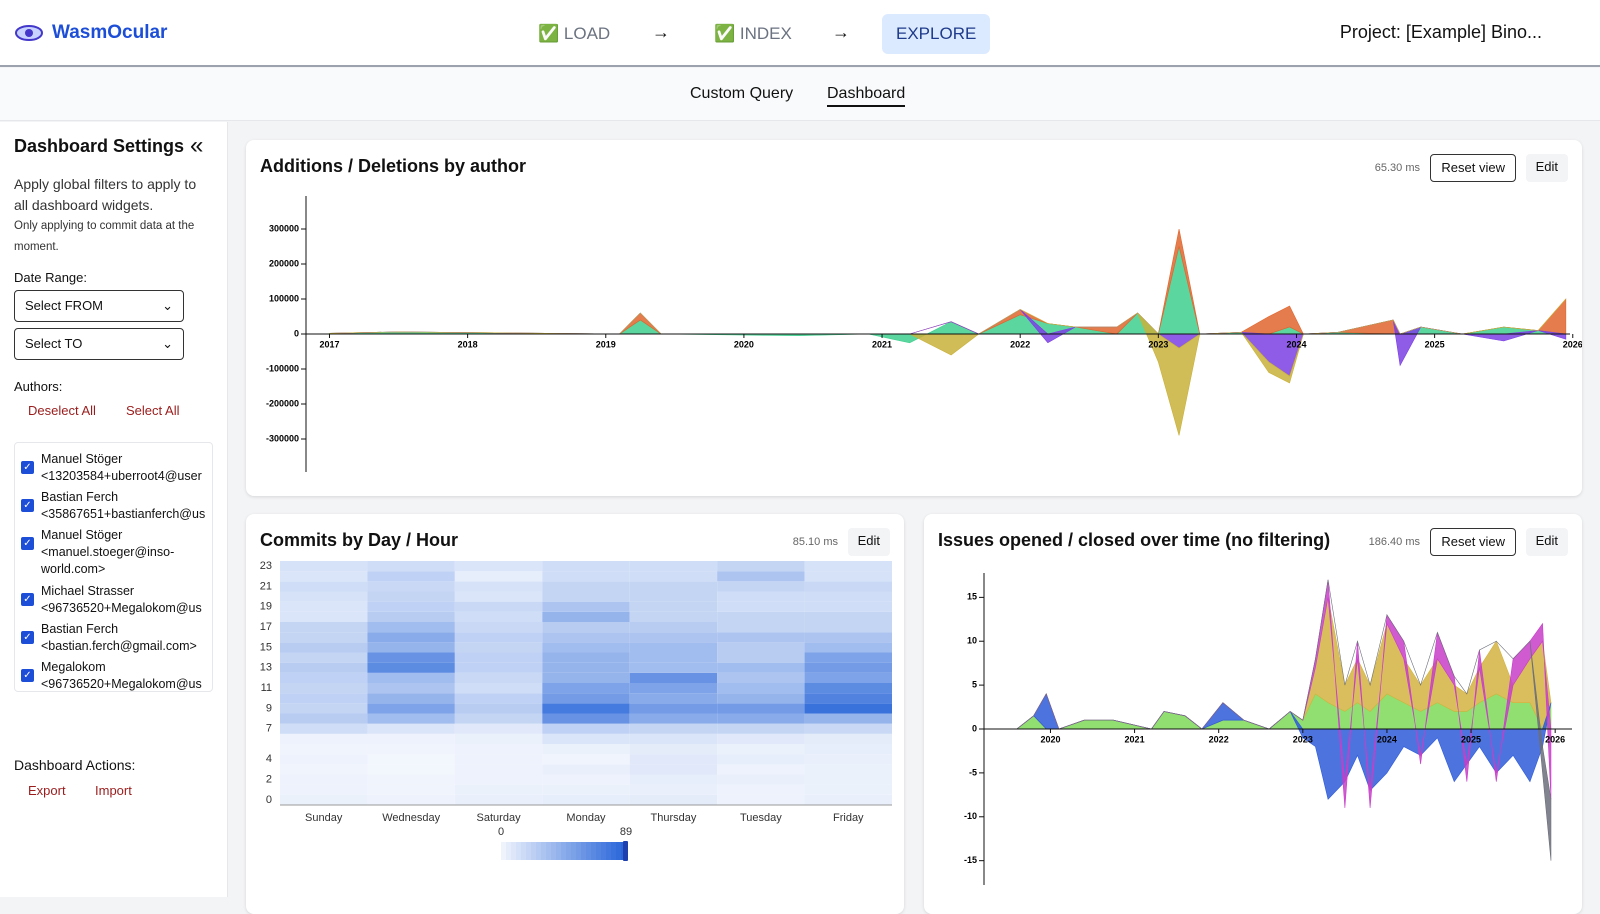 This screenshot has width=1600, height=914. I want to click on tab-active: Dashboard, so click(866, 96).